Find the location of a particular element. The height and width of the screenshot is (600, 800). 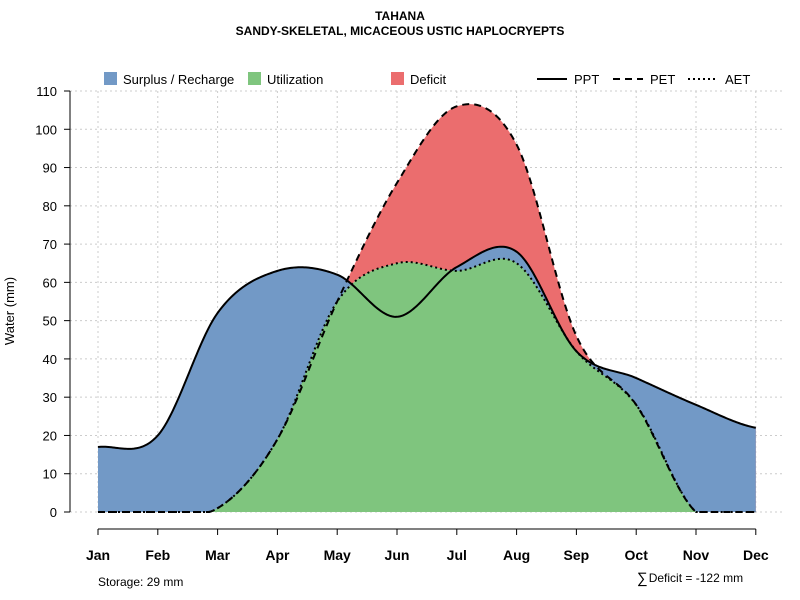

deficit-summary: ∑Deficit = -122 mm is located at coordinates (690, 578).